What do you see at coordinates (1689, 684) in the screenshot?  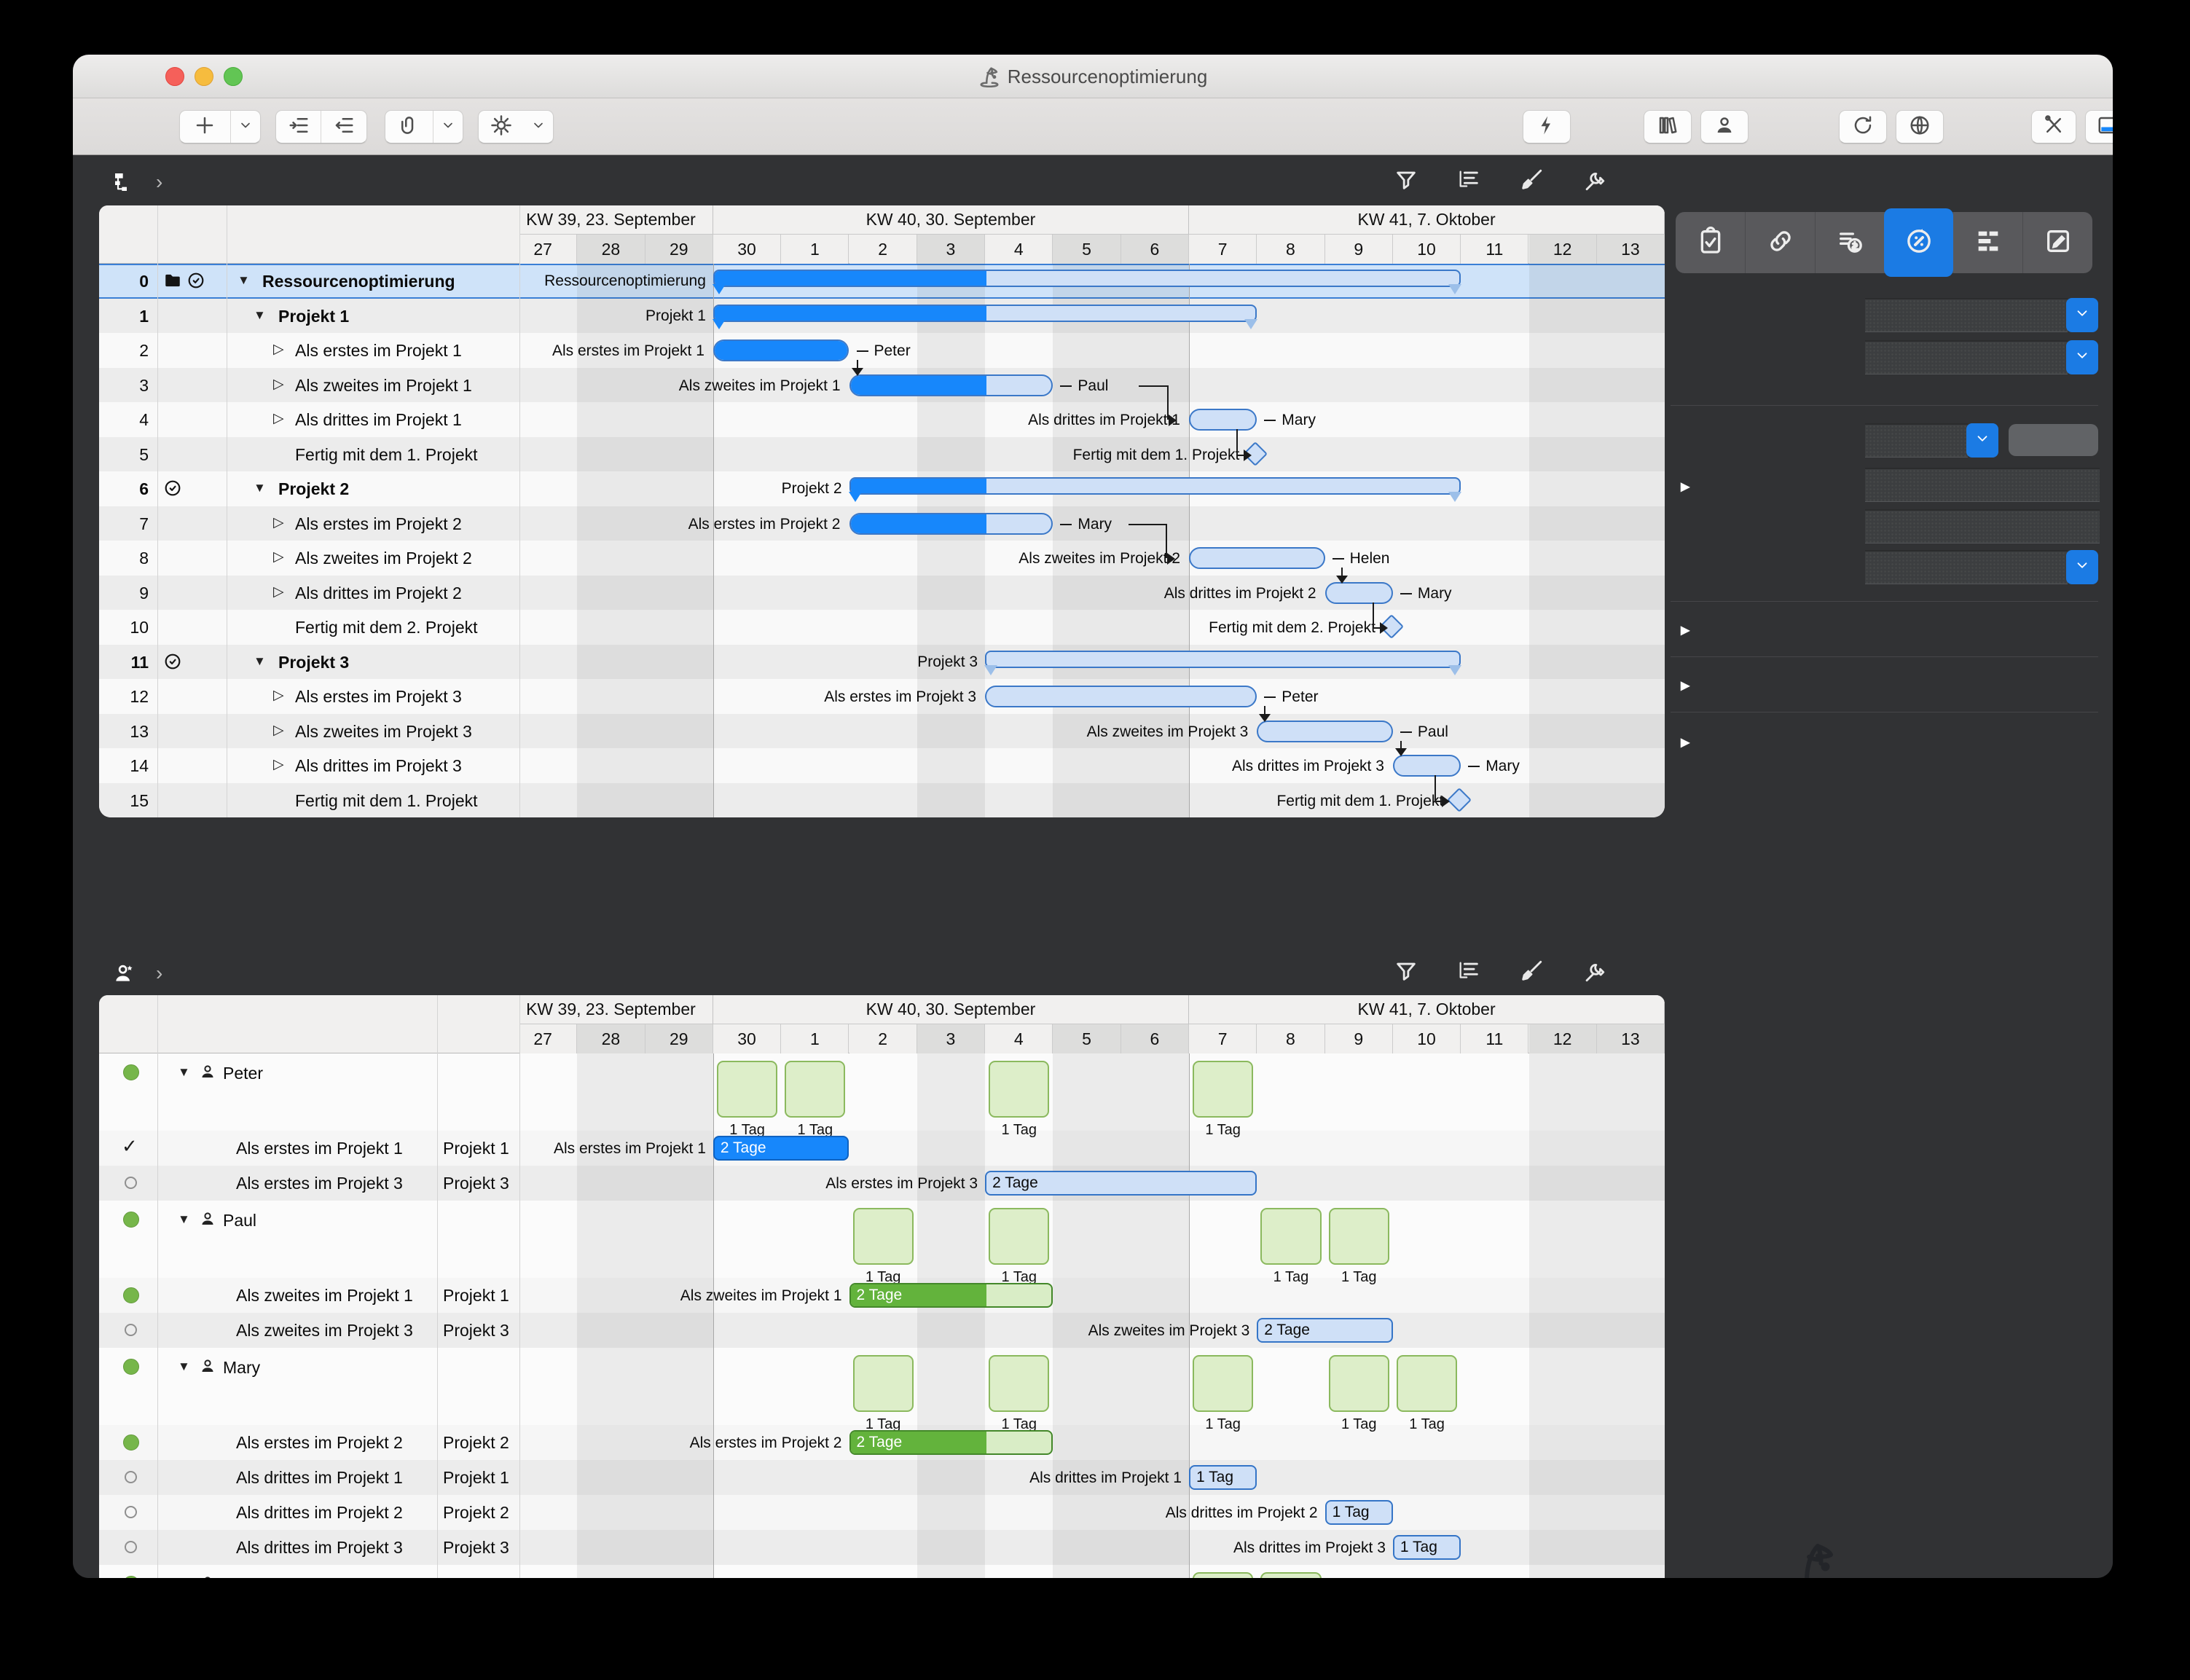 I see `section-erwartet: ▶` at bounding box center [1689, 684].